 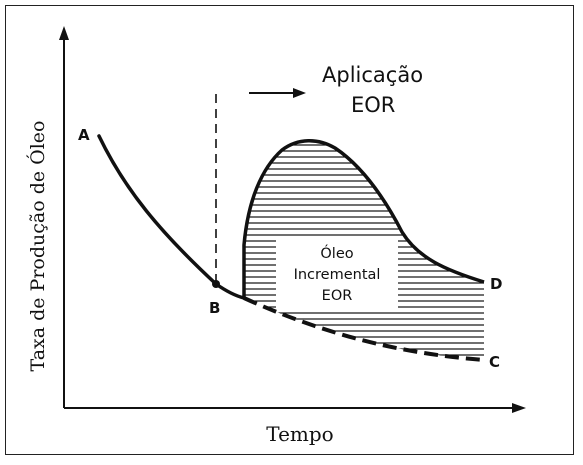 I want to click on application-label-line1: Aplicação, so click(x=372, y=75).